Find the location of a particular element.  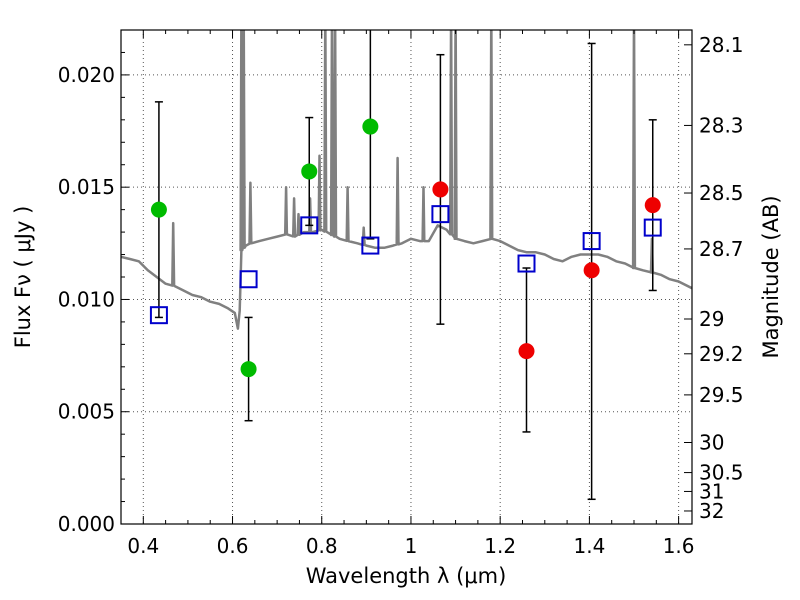

x-tick-label: 1 is located at coordinates (411, 546).